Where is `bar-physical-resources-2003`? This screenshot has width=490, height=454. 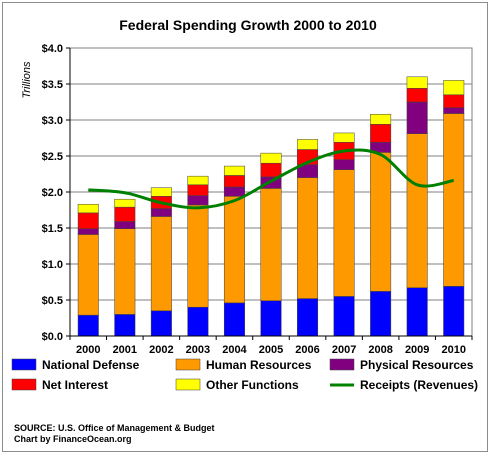
bar-physical-resources-2003 is located at coordinates (198, 200).